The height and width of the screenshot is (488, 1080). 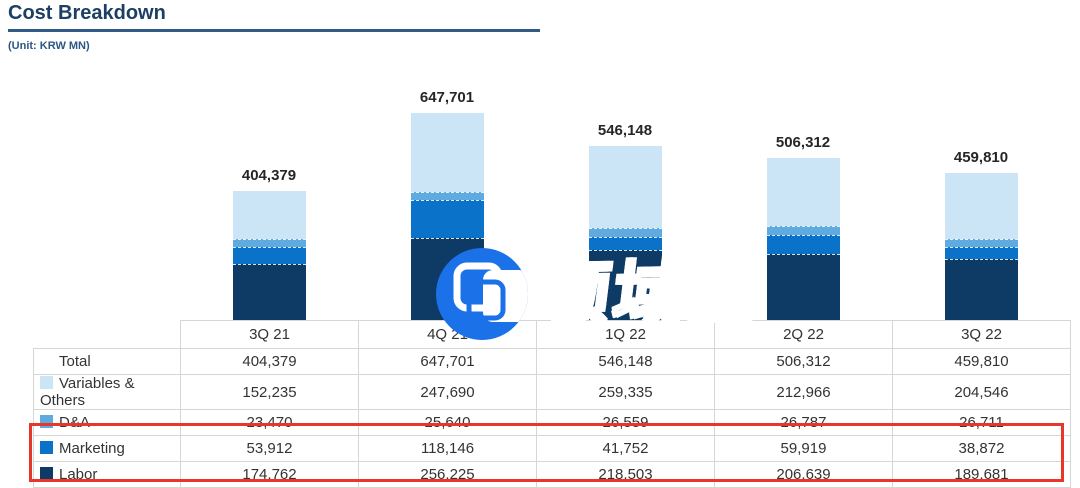 I want to click on value-cell: 404,379, so click(x=269, y=361).